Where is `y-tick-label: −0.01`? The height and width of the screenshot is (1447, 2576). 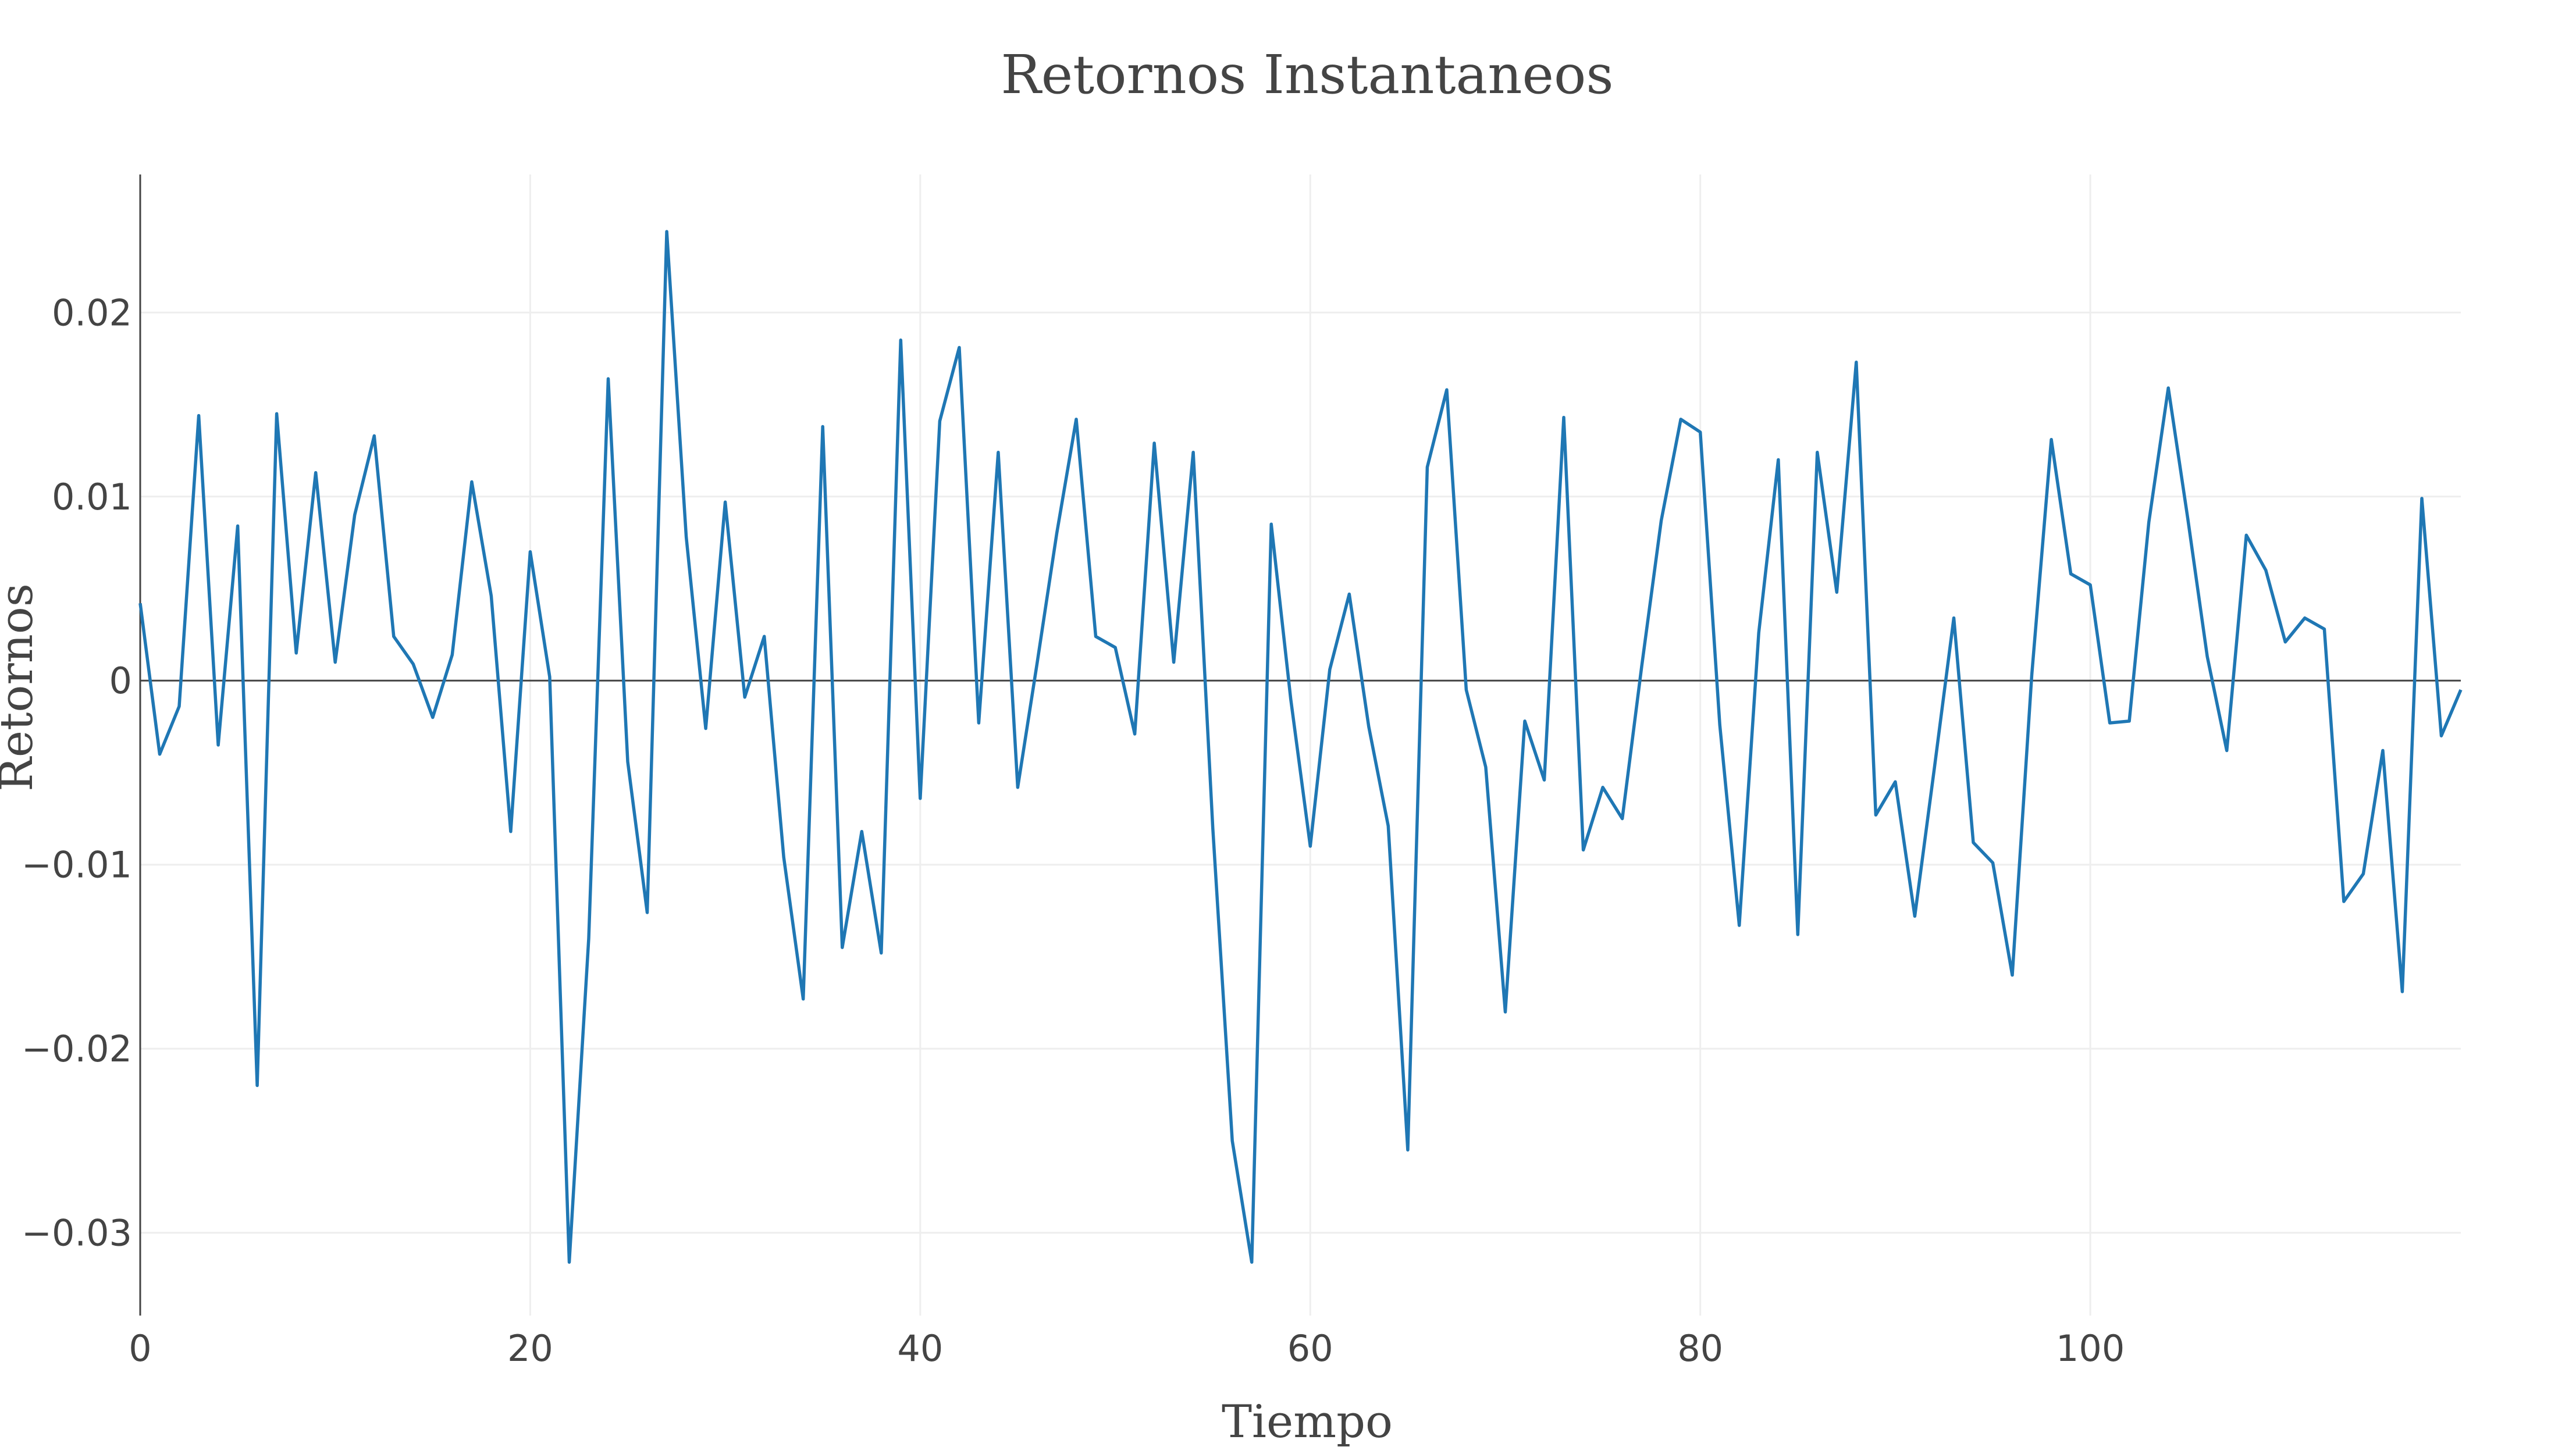
y-tick-label: −0.01 is located at coordinates (77, 865).